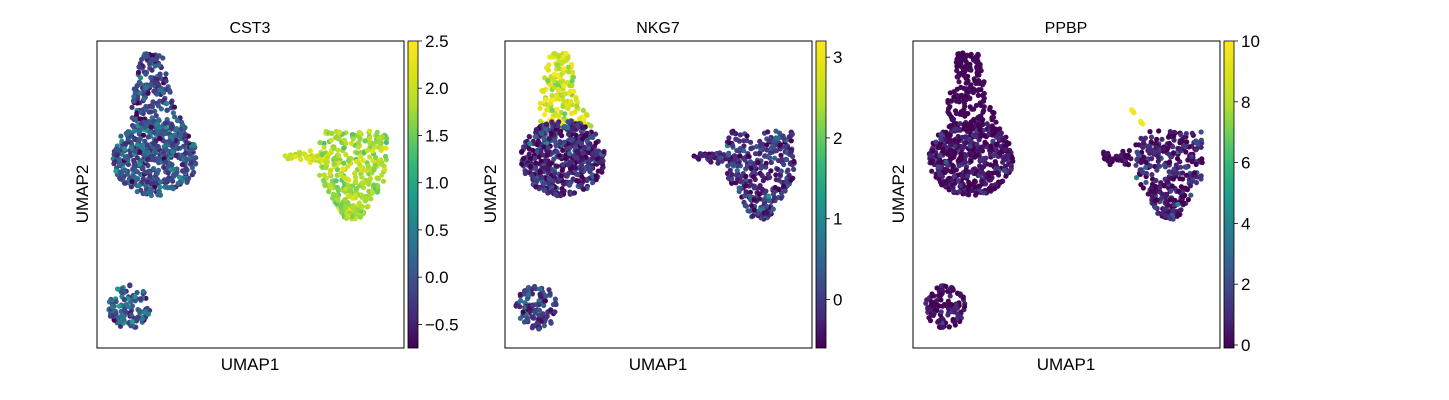 This screenshot has width=1449, height=400. I want to click on colorbar, so click(821, 194).